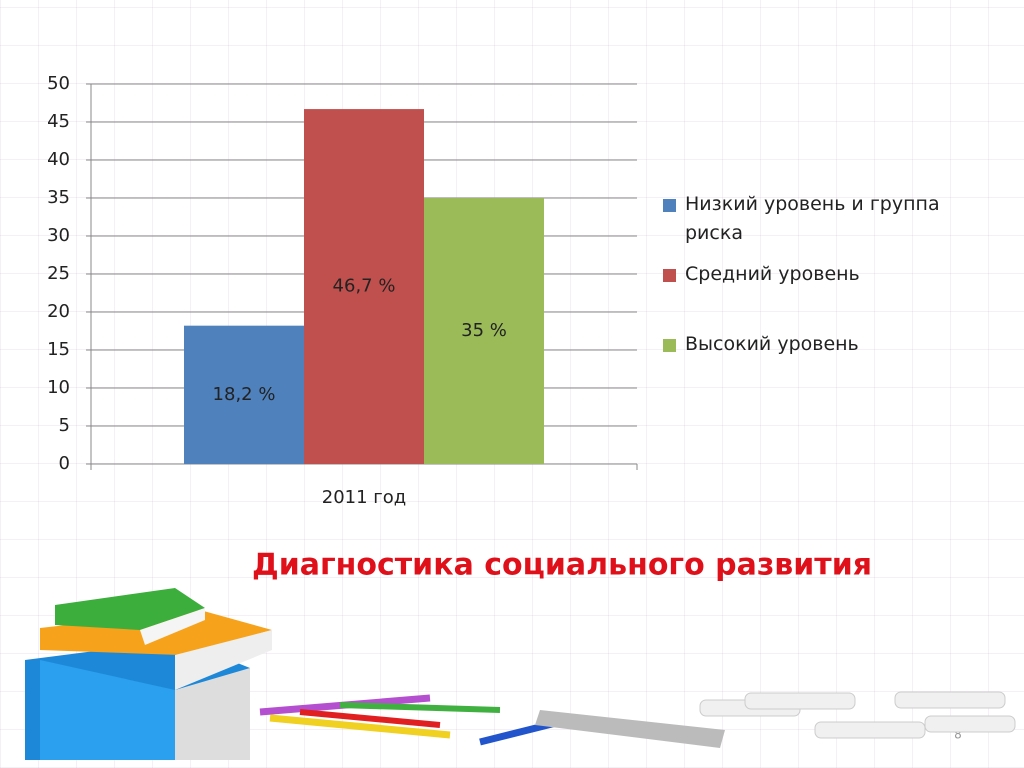  I want to click on data-label: 18,2 %, so click(244, 394).